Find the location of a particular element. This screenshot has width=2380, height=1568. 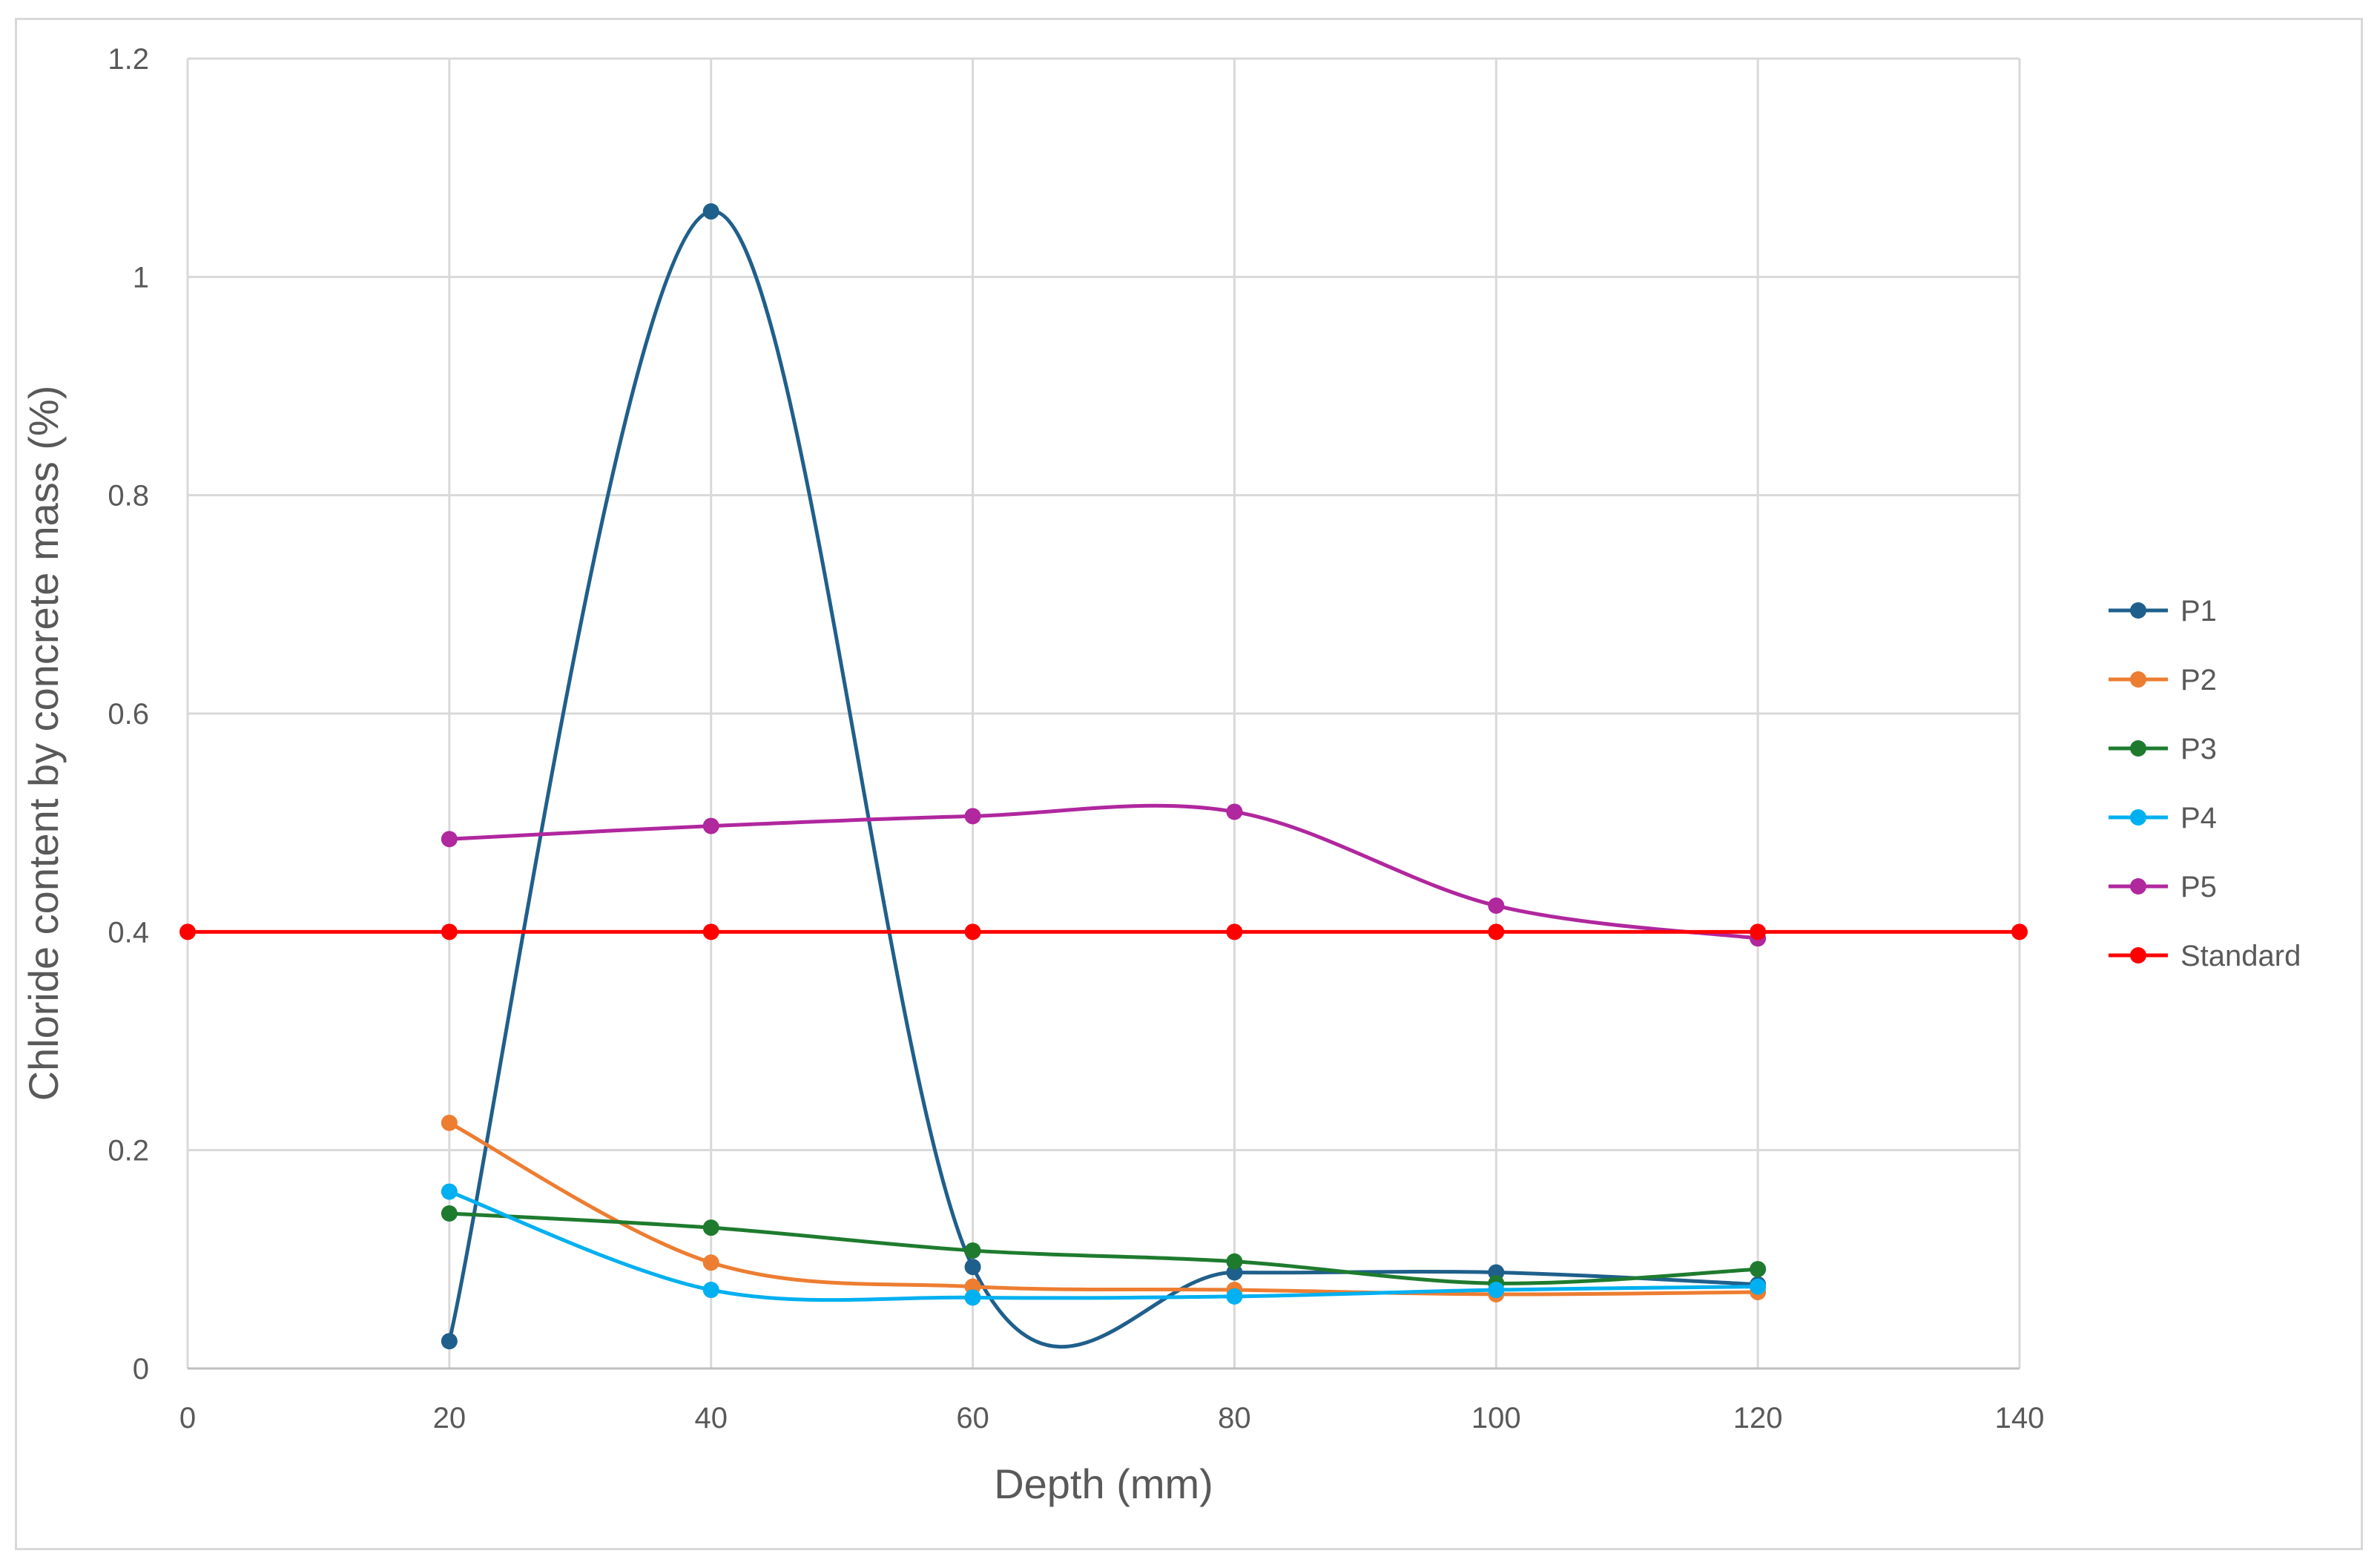

legend-label: P1 is located at coordinates (2198, 611).